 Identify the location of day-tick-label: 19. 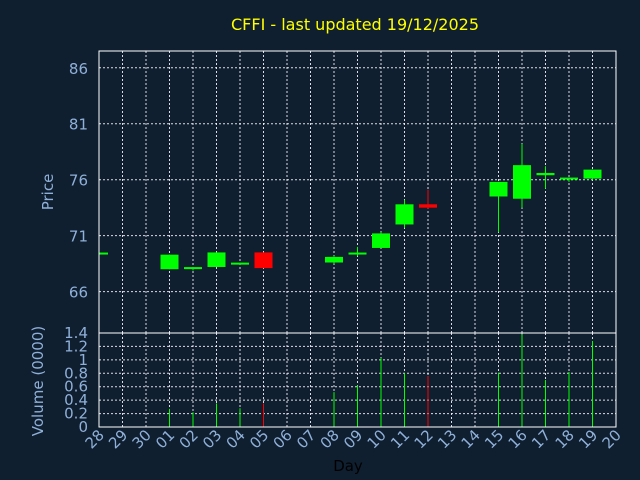
(588, 439).